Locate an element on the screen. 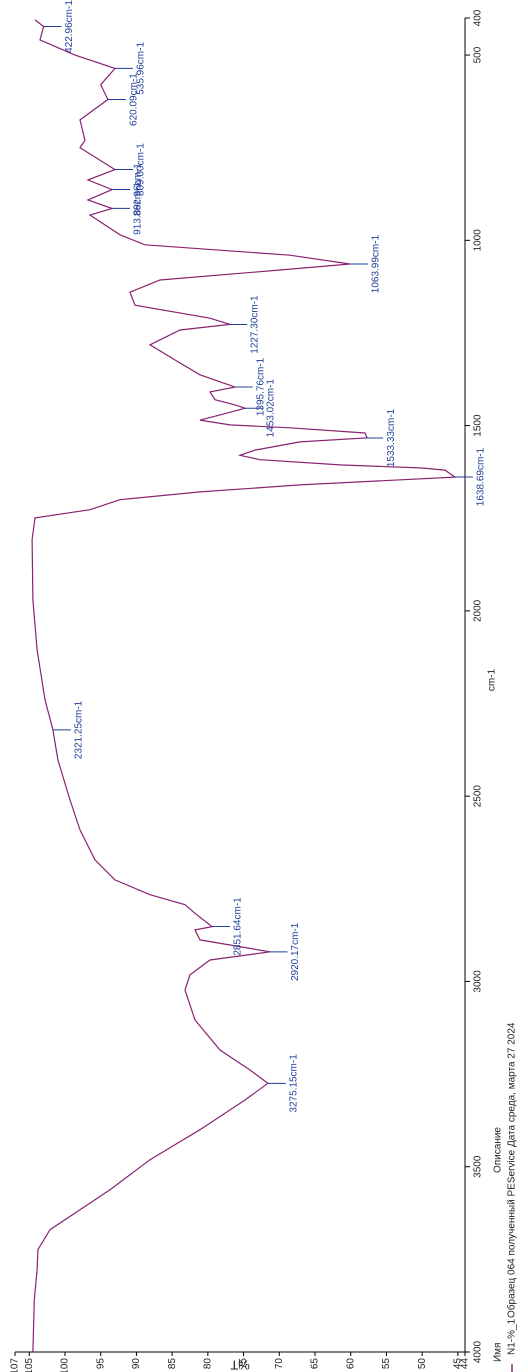 This screenshot has width=528, height=1372. x-tick-label: 2000 is located at coordinates (478, 610).